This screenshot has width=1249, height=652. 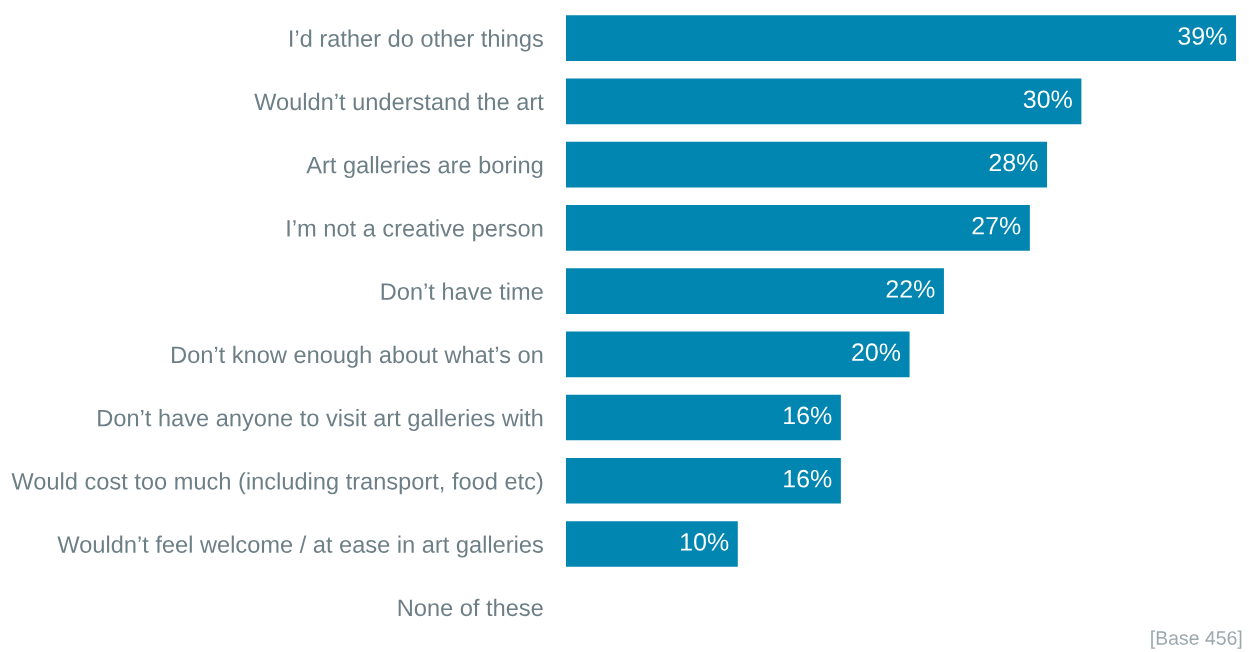 What do you see at coordinates (462, 291) in the screenshot?
I see `y-tick-label: Don’t have time` at bounding box center [462, 291].